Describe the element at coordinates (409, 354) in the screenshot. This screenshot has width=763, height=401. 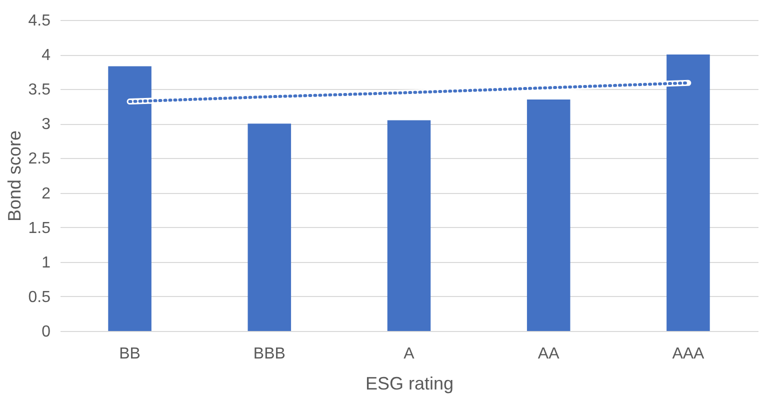
I see `x-tick-label: A` at that location.